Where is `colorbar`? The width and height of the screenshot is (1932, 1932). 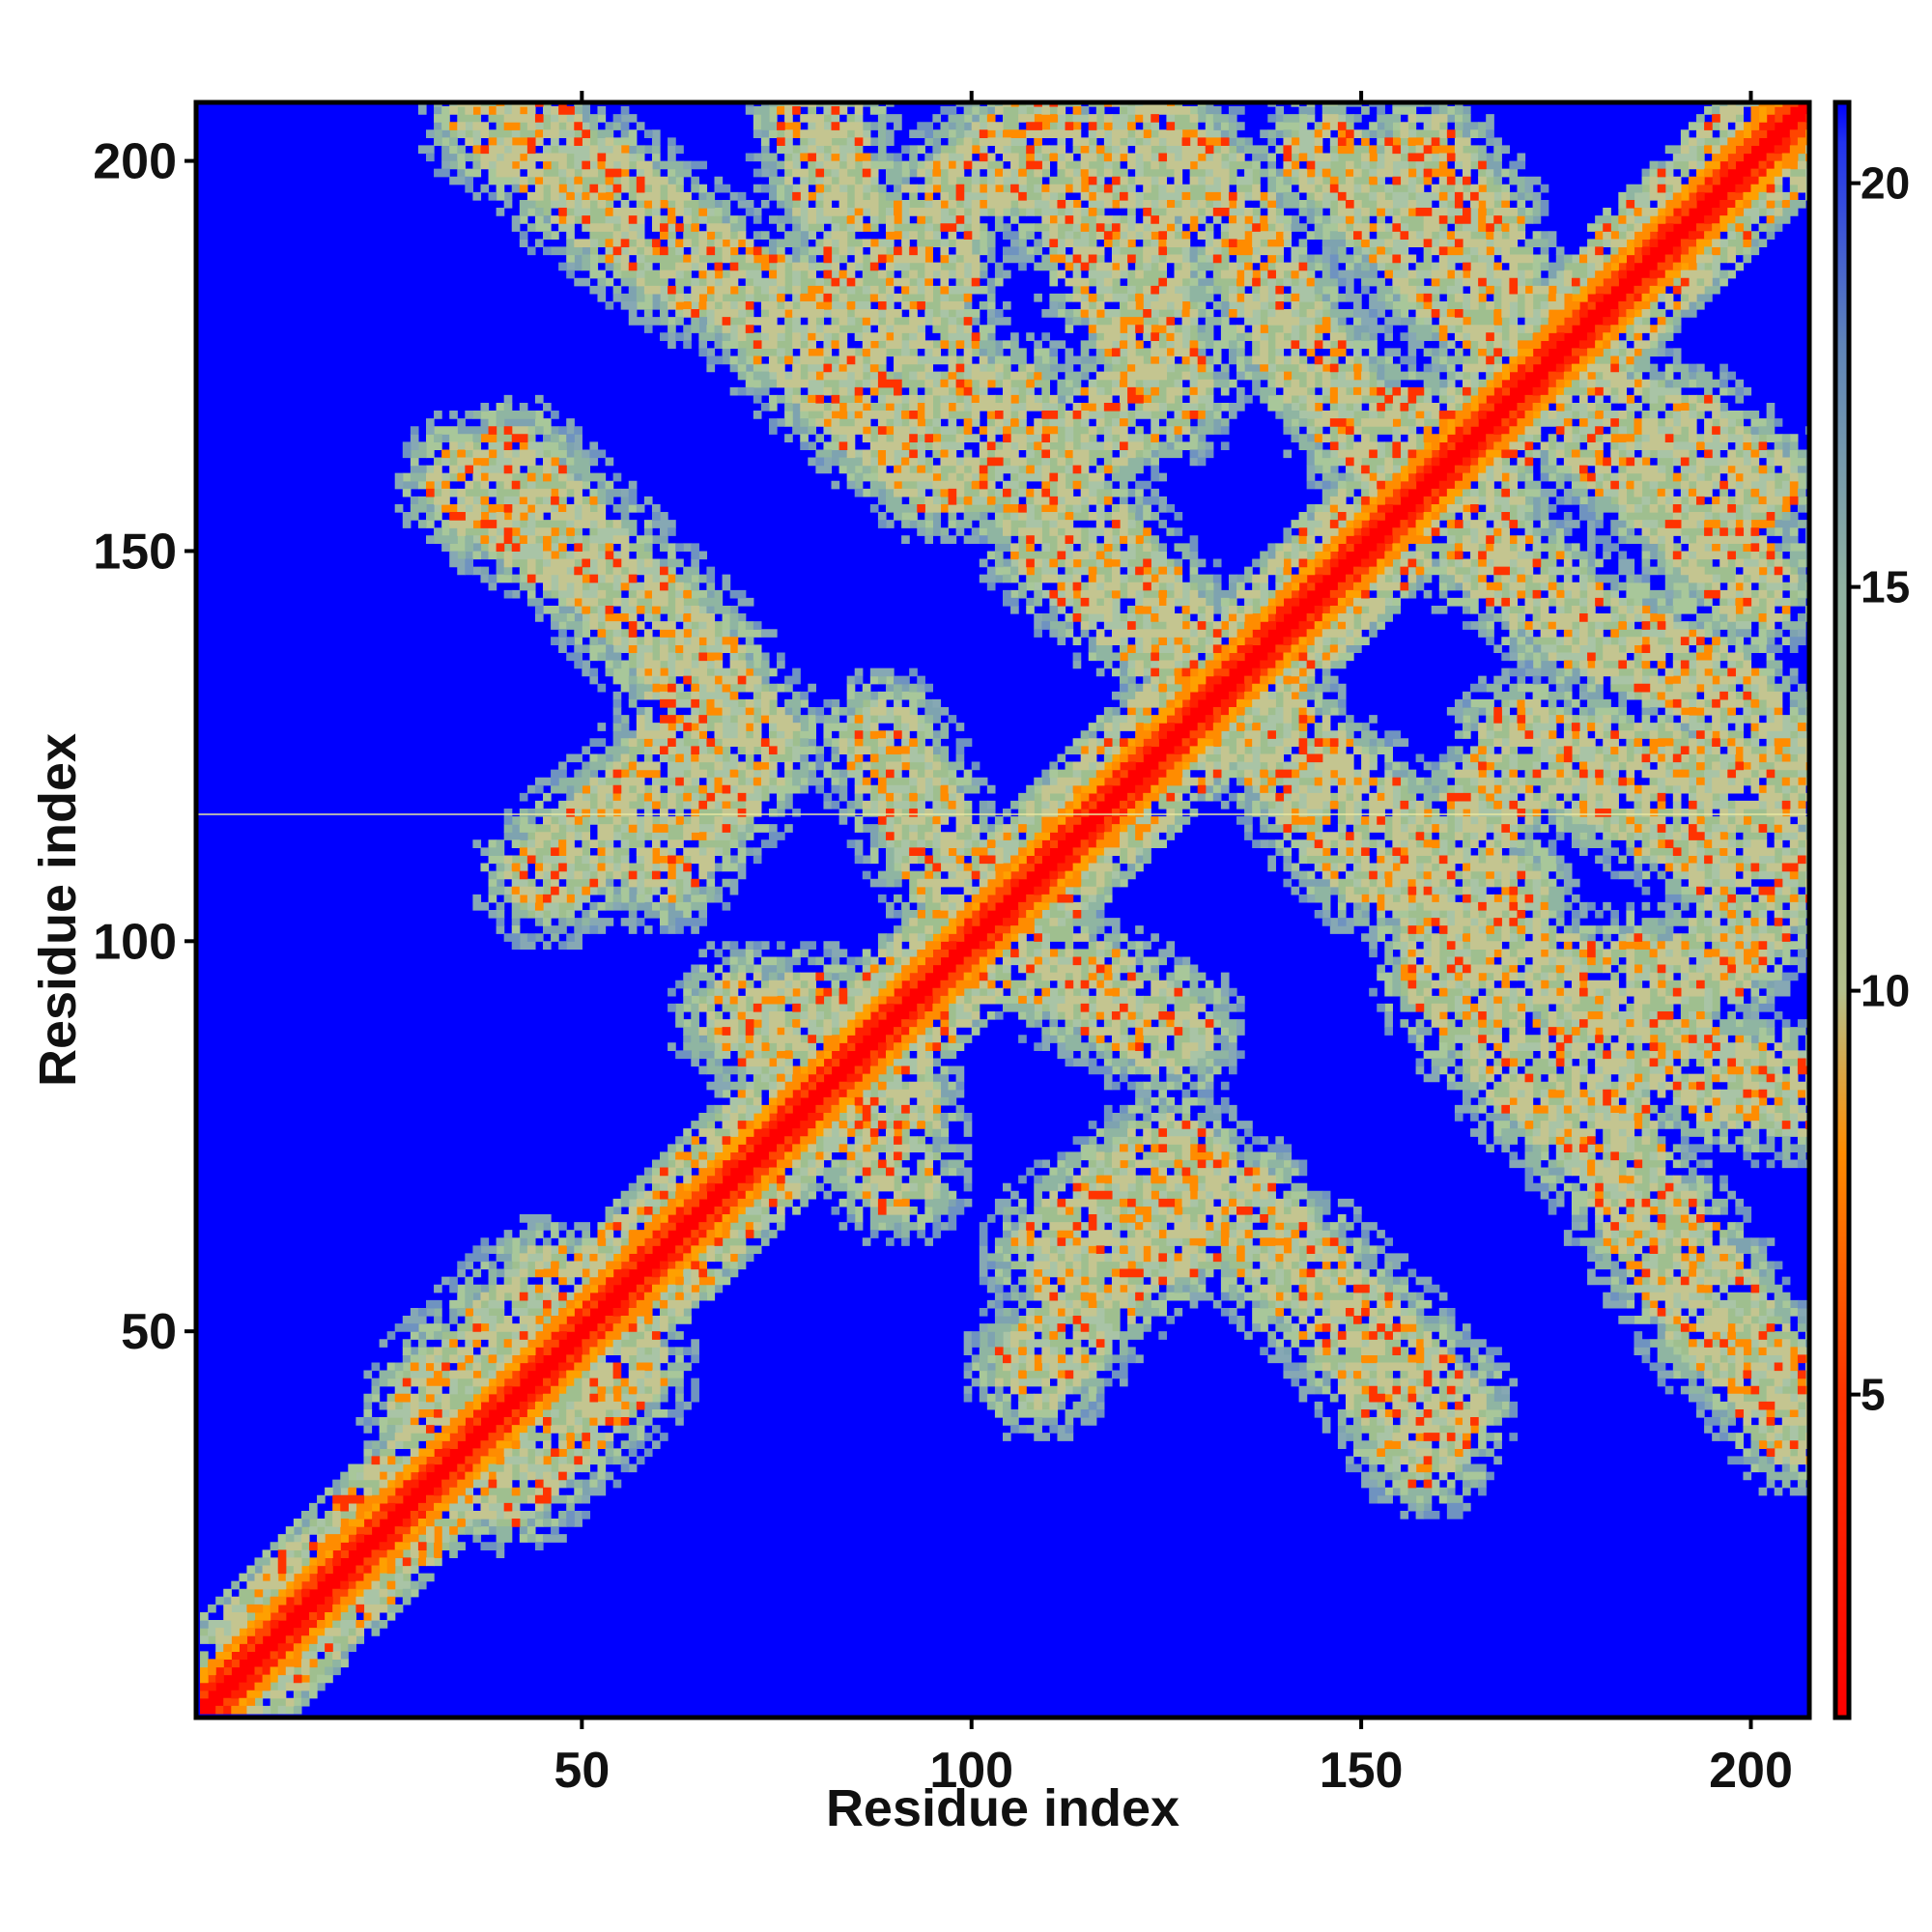
colorbar is located at coordinates (1842, 909).